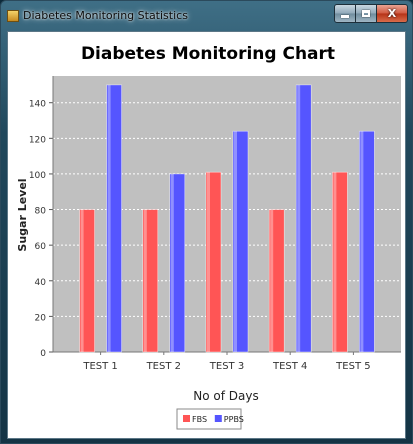  I want to click on y-tick-label: 60, so click(41, 247).